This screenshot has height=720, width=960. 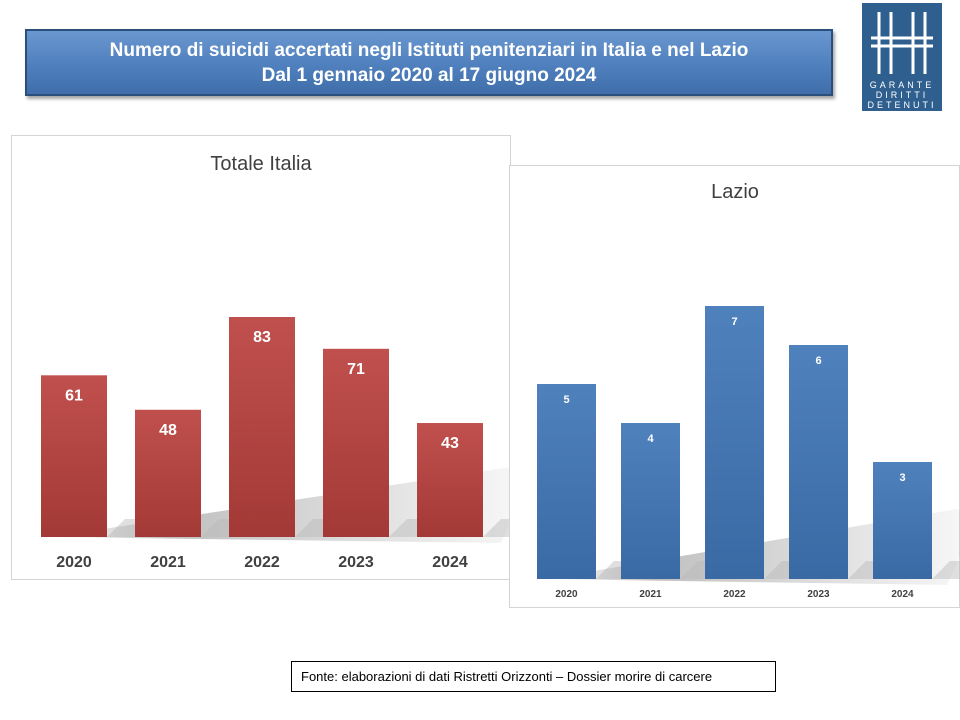 What do you see at coordinates (650, 439) in the screenshot?
I see `data-label-2021: 4` at bounding box center [650, 439].